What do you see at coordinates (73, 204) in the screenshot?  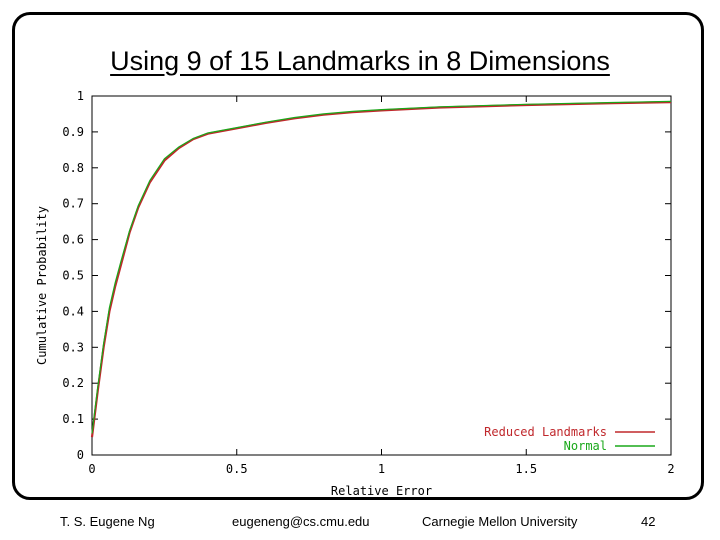 I see `y-tick-label: 0.7` at bounding box center [73, 204].